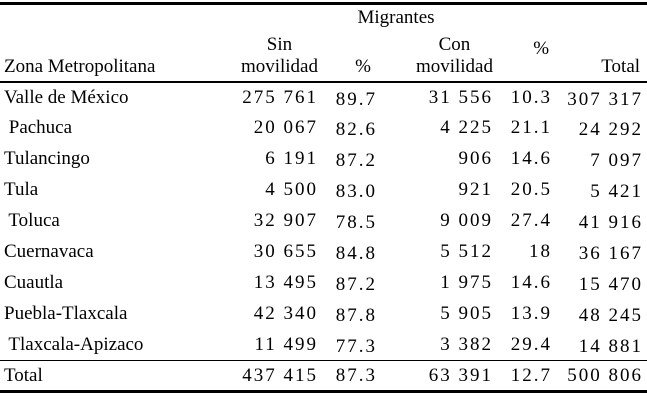 This screenshot has width=647, height=401. Describe the element at coordinates (611, 222) in the screenshot. I see `cell-total: 41 916` at that location.